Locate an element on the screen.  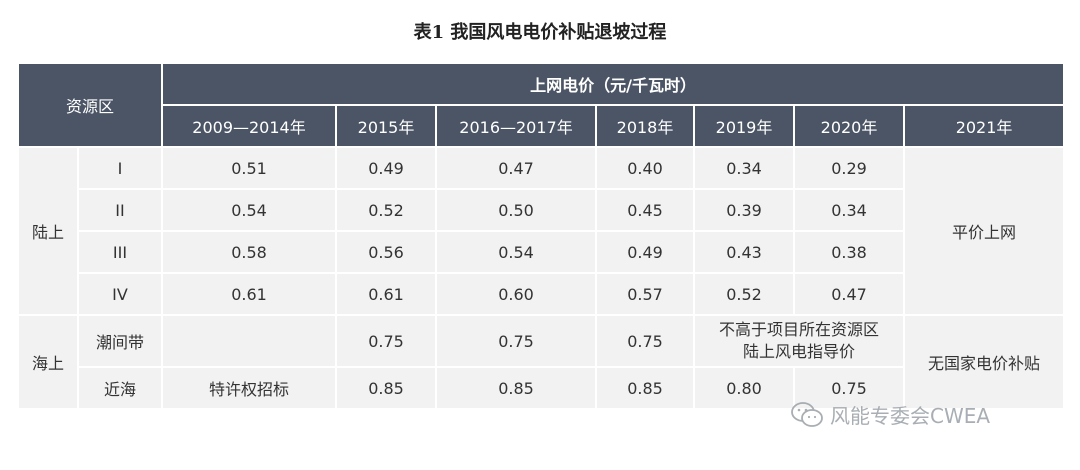
price-header: 上网电价（元/千瓦时） is located at coordinates (613, 84).